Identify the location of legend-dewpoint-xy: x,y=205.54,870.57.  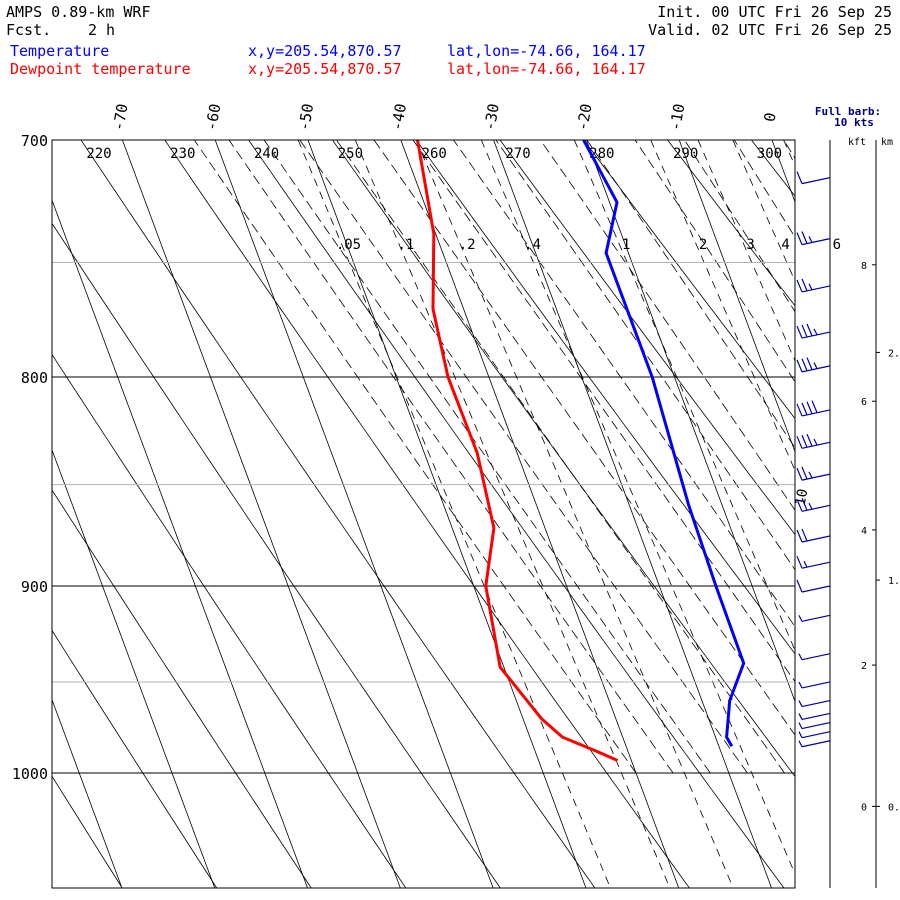
(325, 69).